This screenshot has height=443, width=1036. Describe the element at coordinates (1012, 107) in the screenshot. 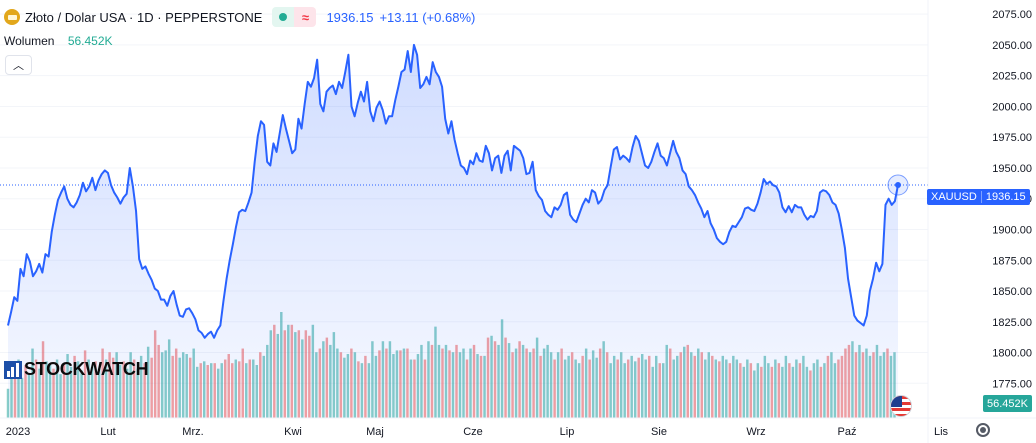

I see `price-tick-label: 2000.00` at that location.